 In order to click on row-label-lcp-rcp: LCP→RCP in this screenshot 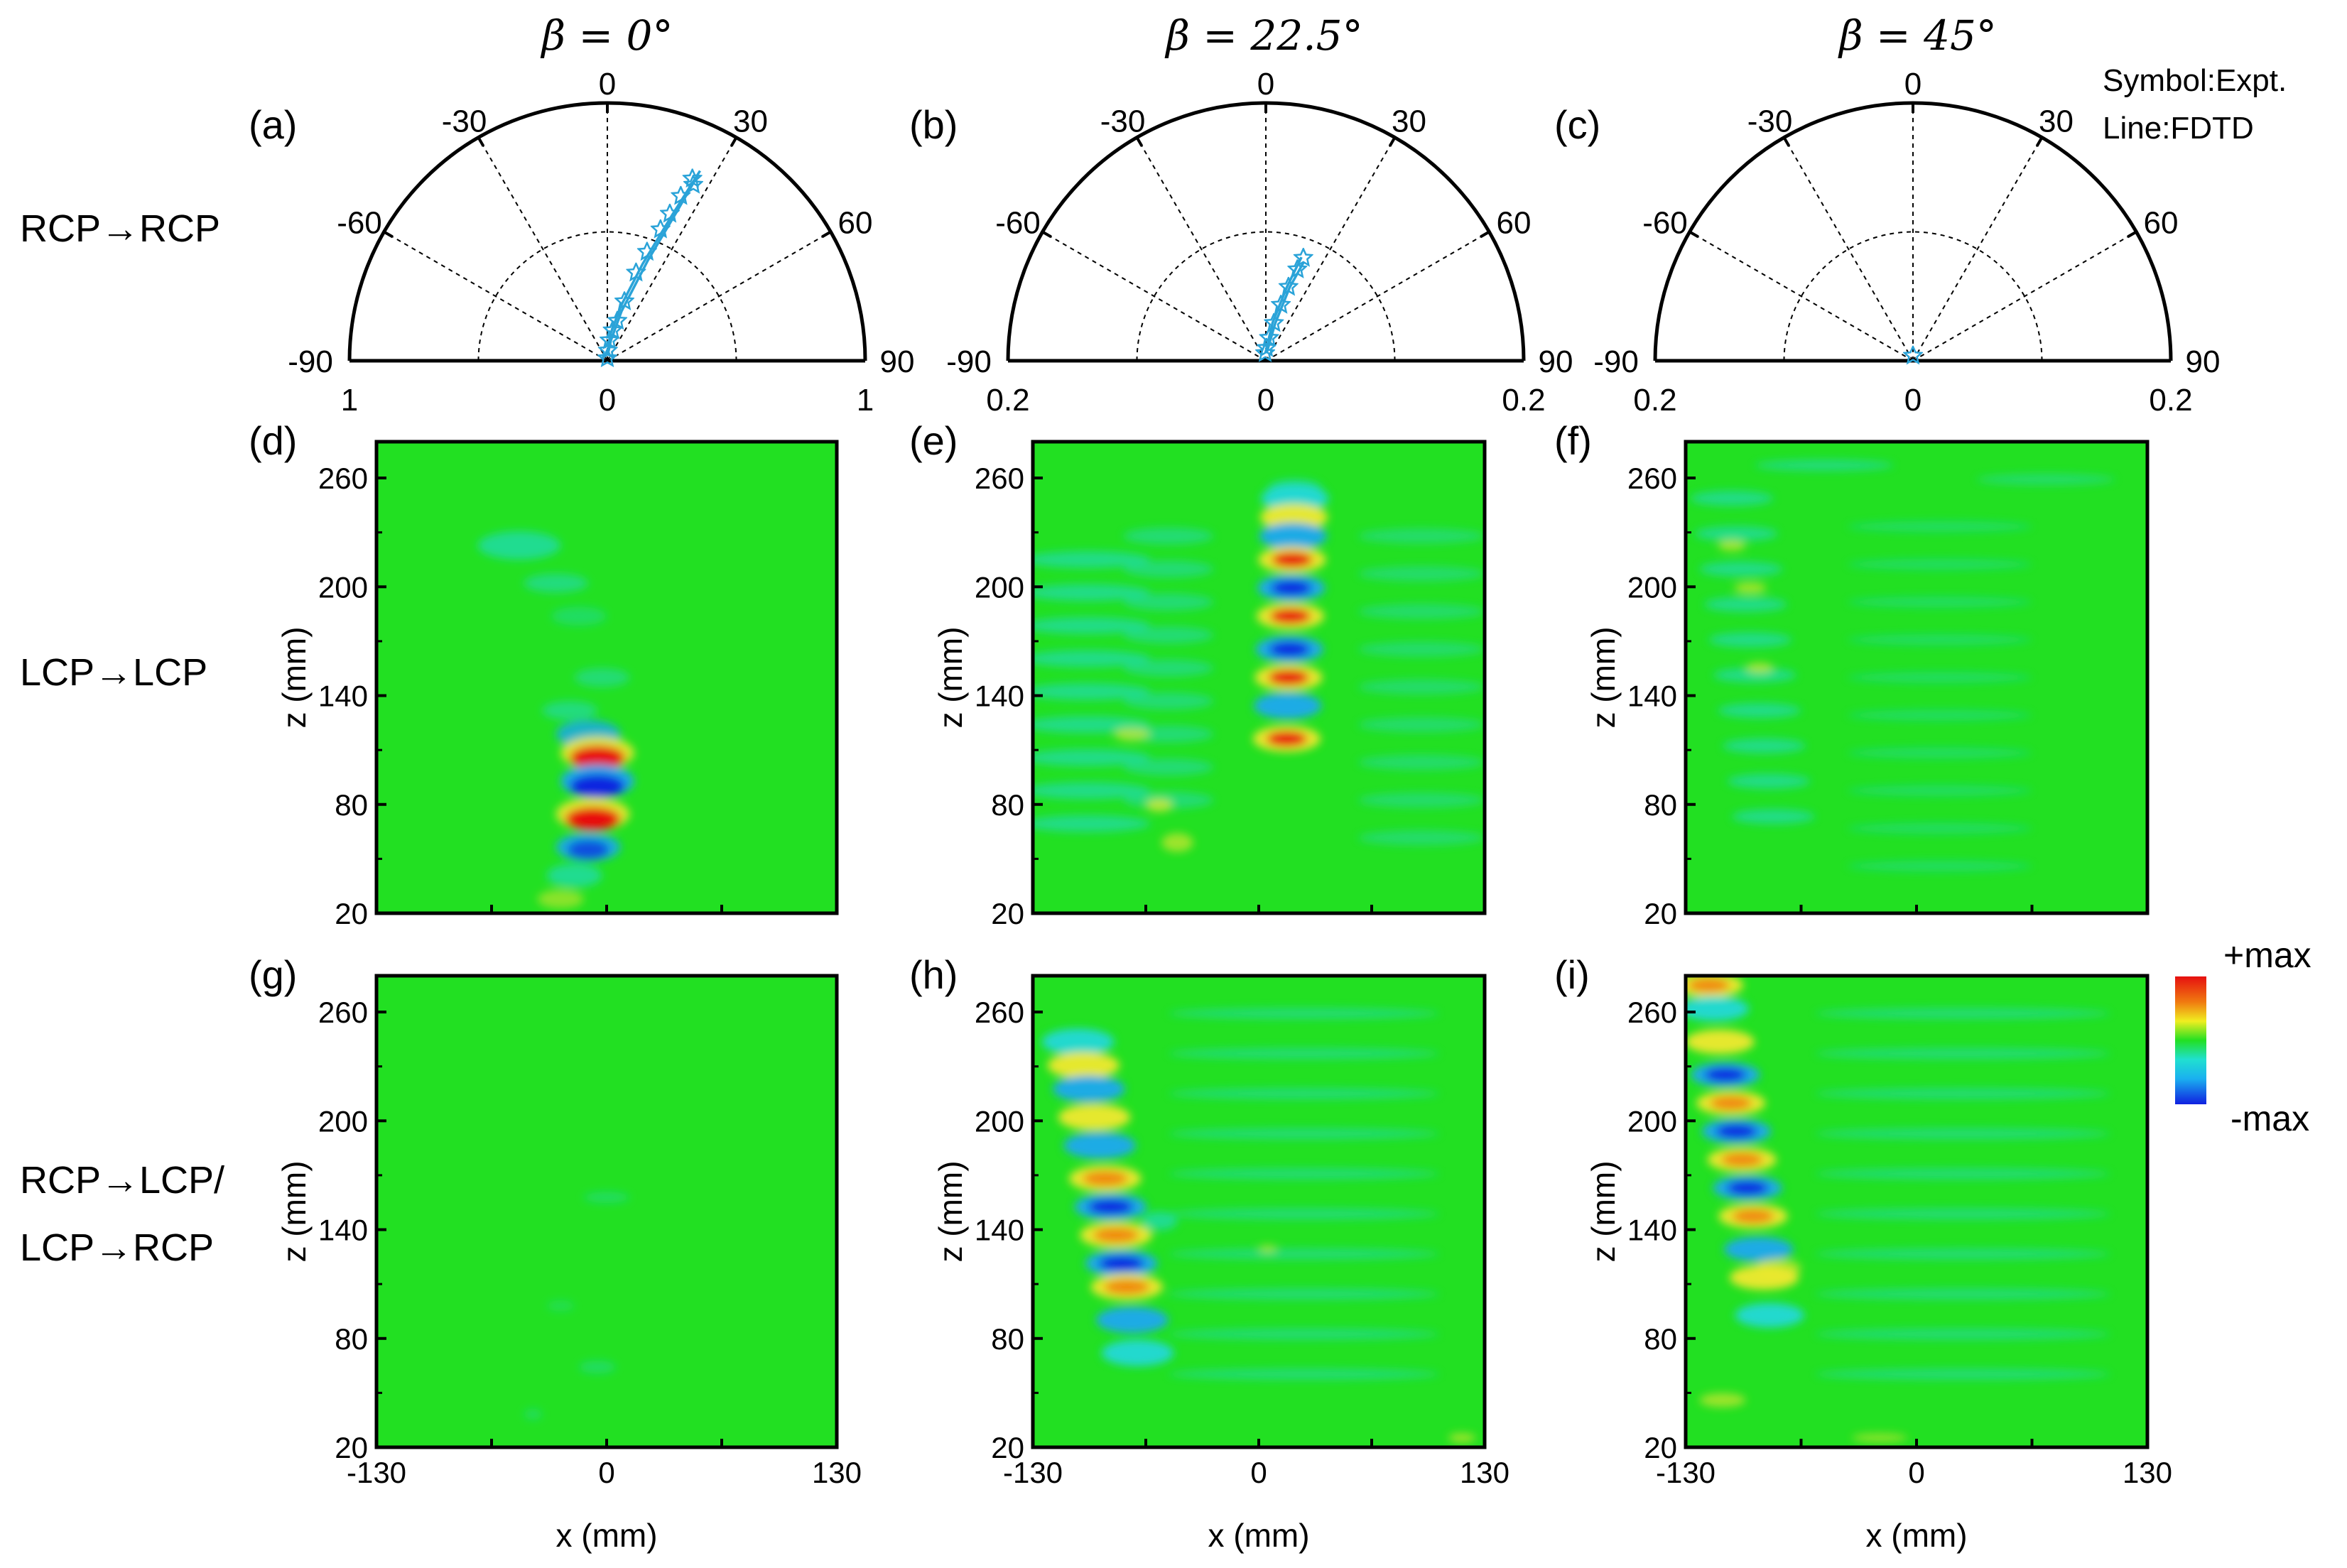, I will do `click(117, 1247)`.